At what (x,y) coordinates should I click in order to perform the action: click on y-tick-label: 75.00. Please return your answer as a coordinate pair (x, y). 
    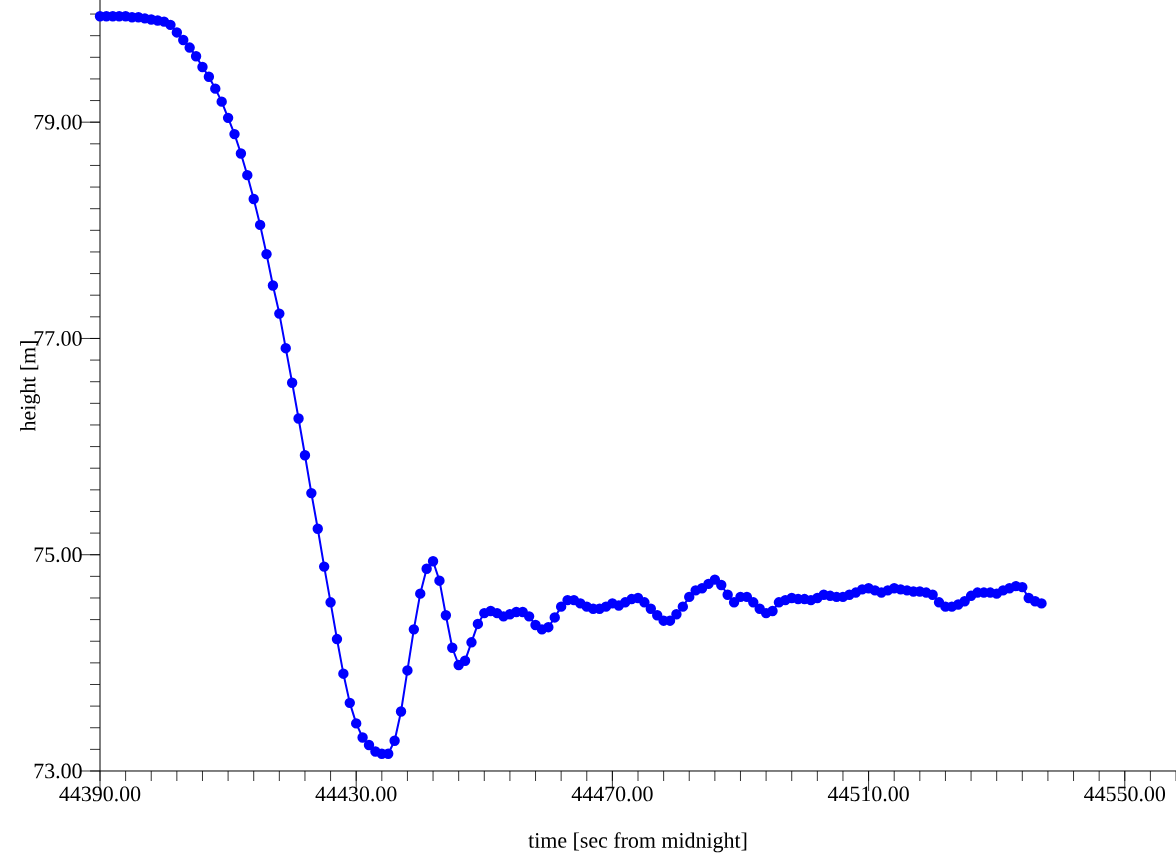
    Looking at the image, I should click on (58, 555).